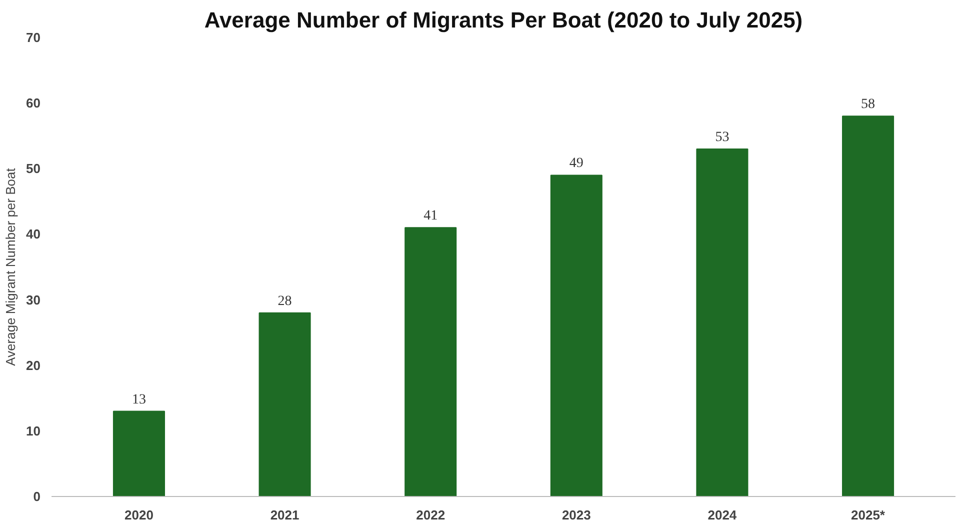 This screenshot has width=975, height=525. I want to click on y-tick-label: 10, so click(33, 430).